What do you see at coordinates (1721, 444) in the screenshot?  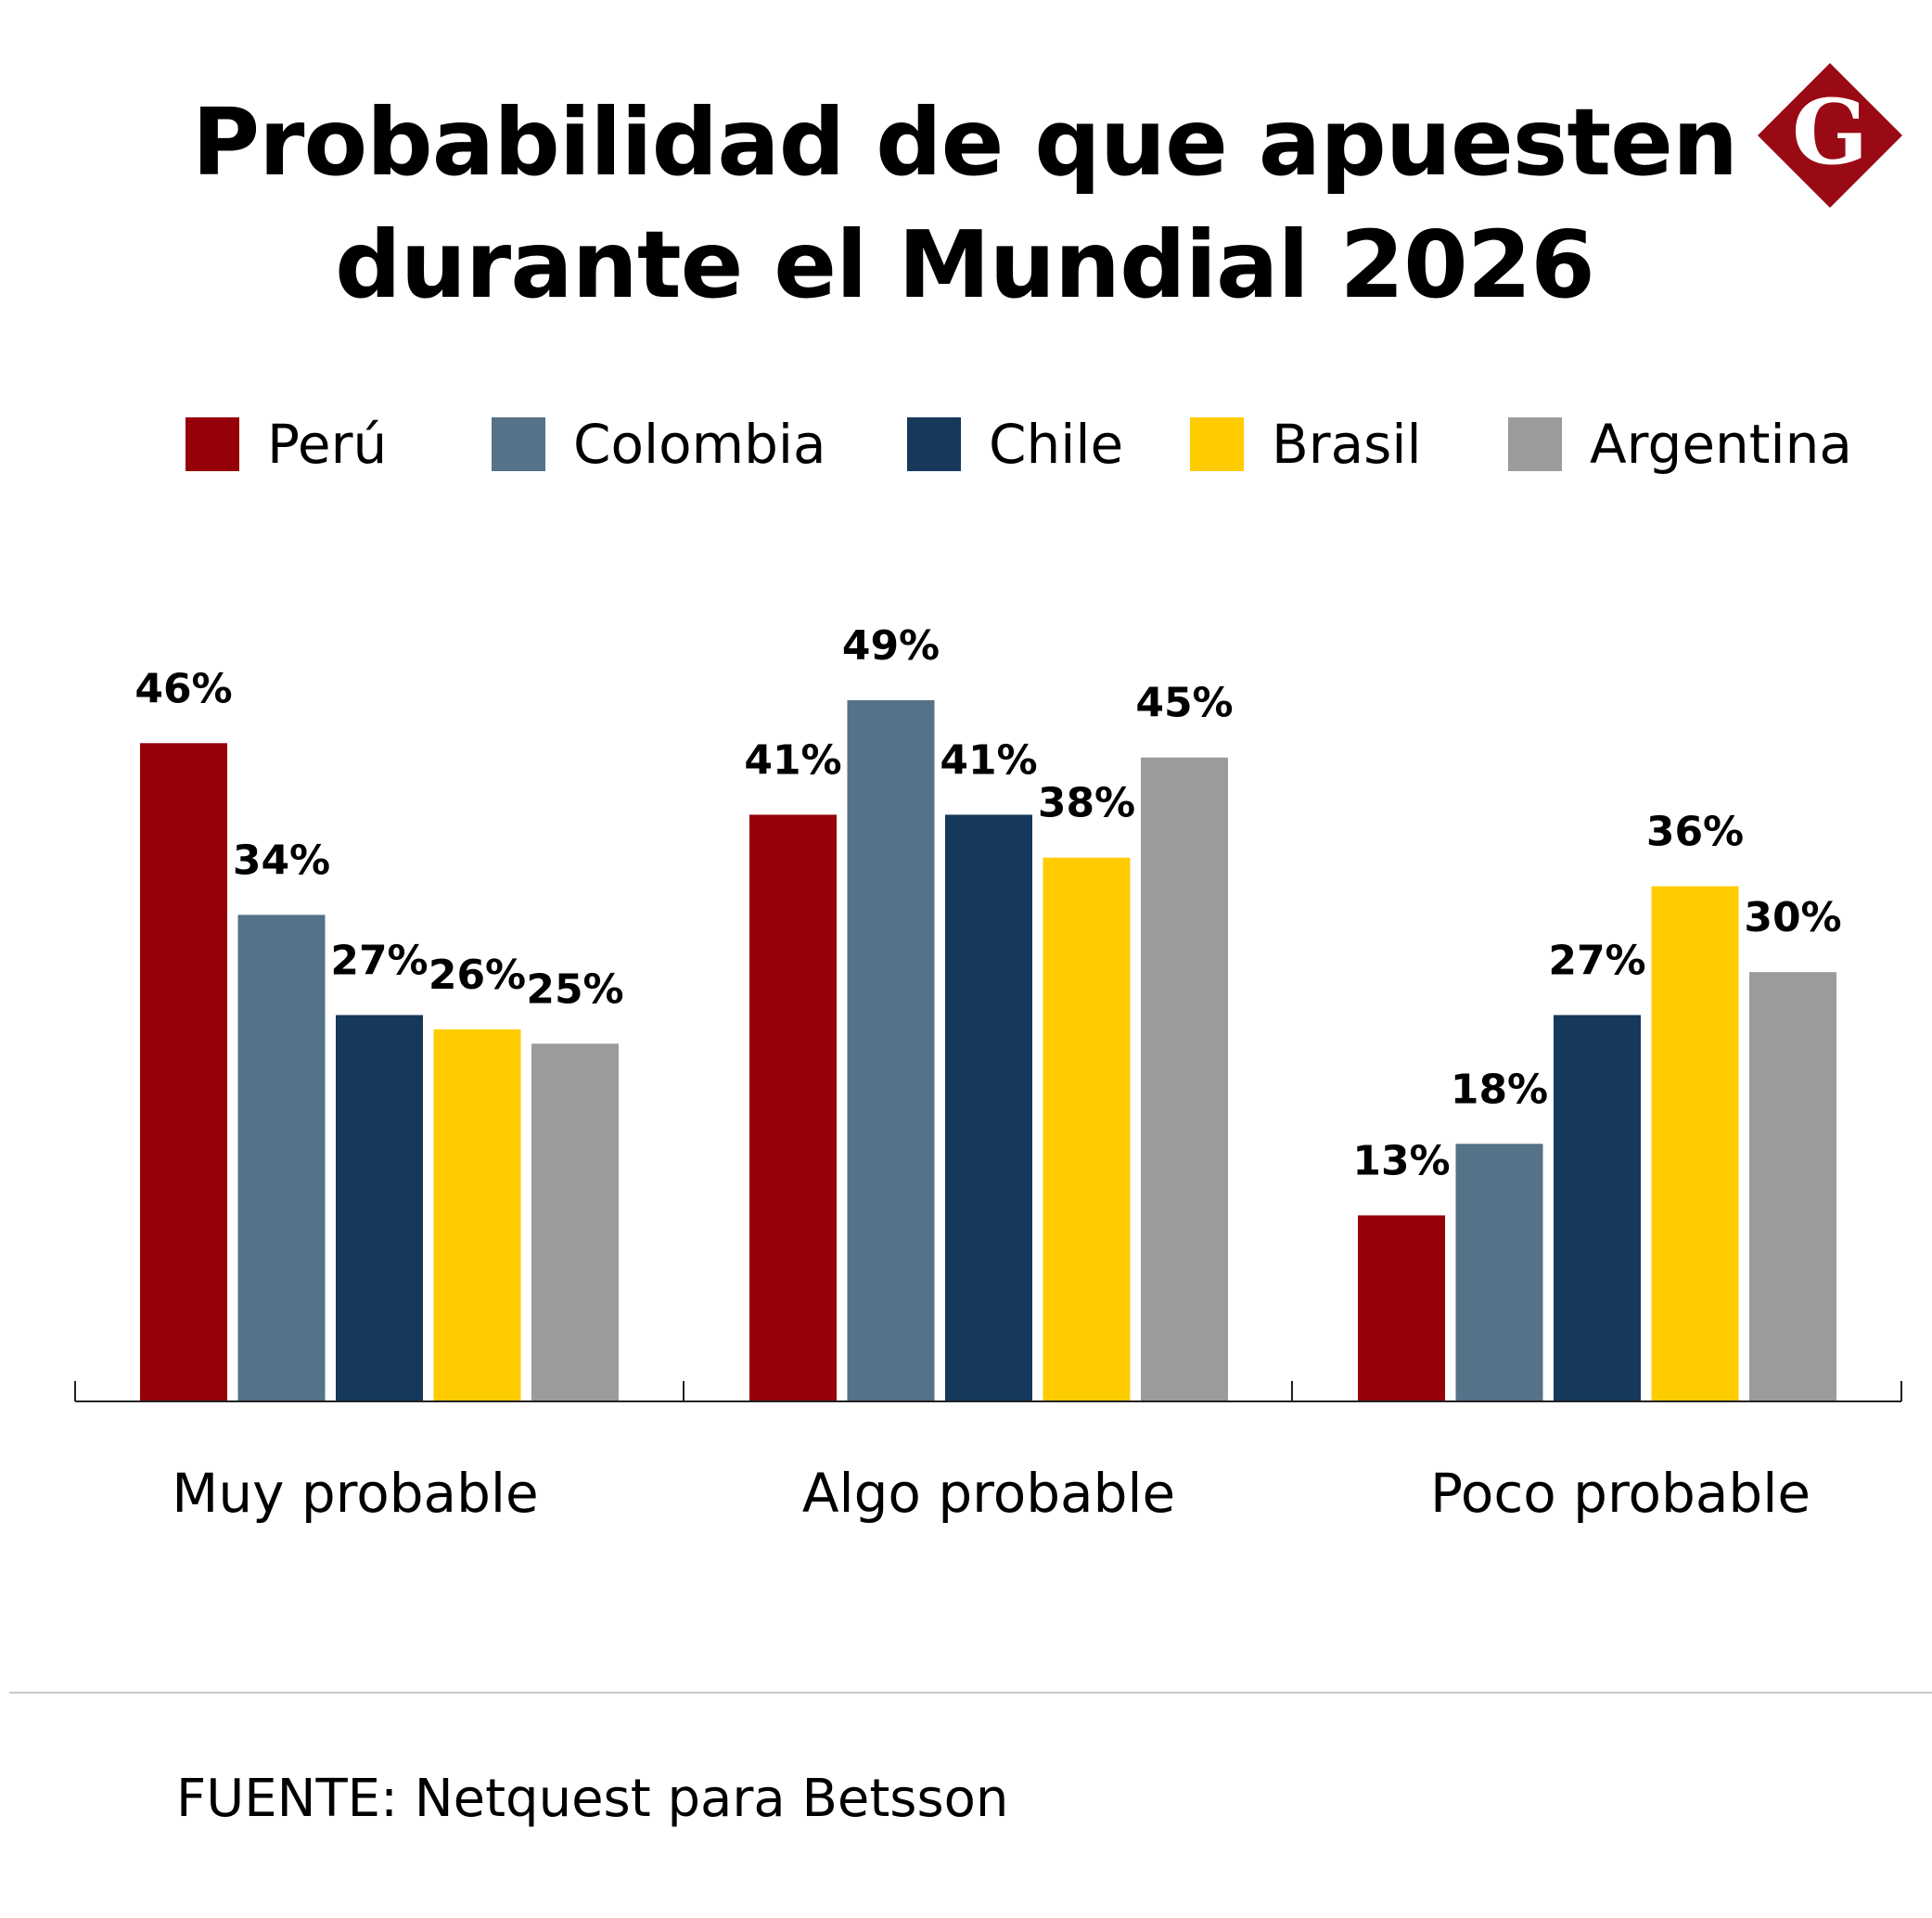 I see `legend-label: Argentina` at bounding box center [1721, 444].